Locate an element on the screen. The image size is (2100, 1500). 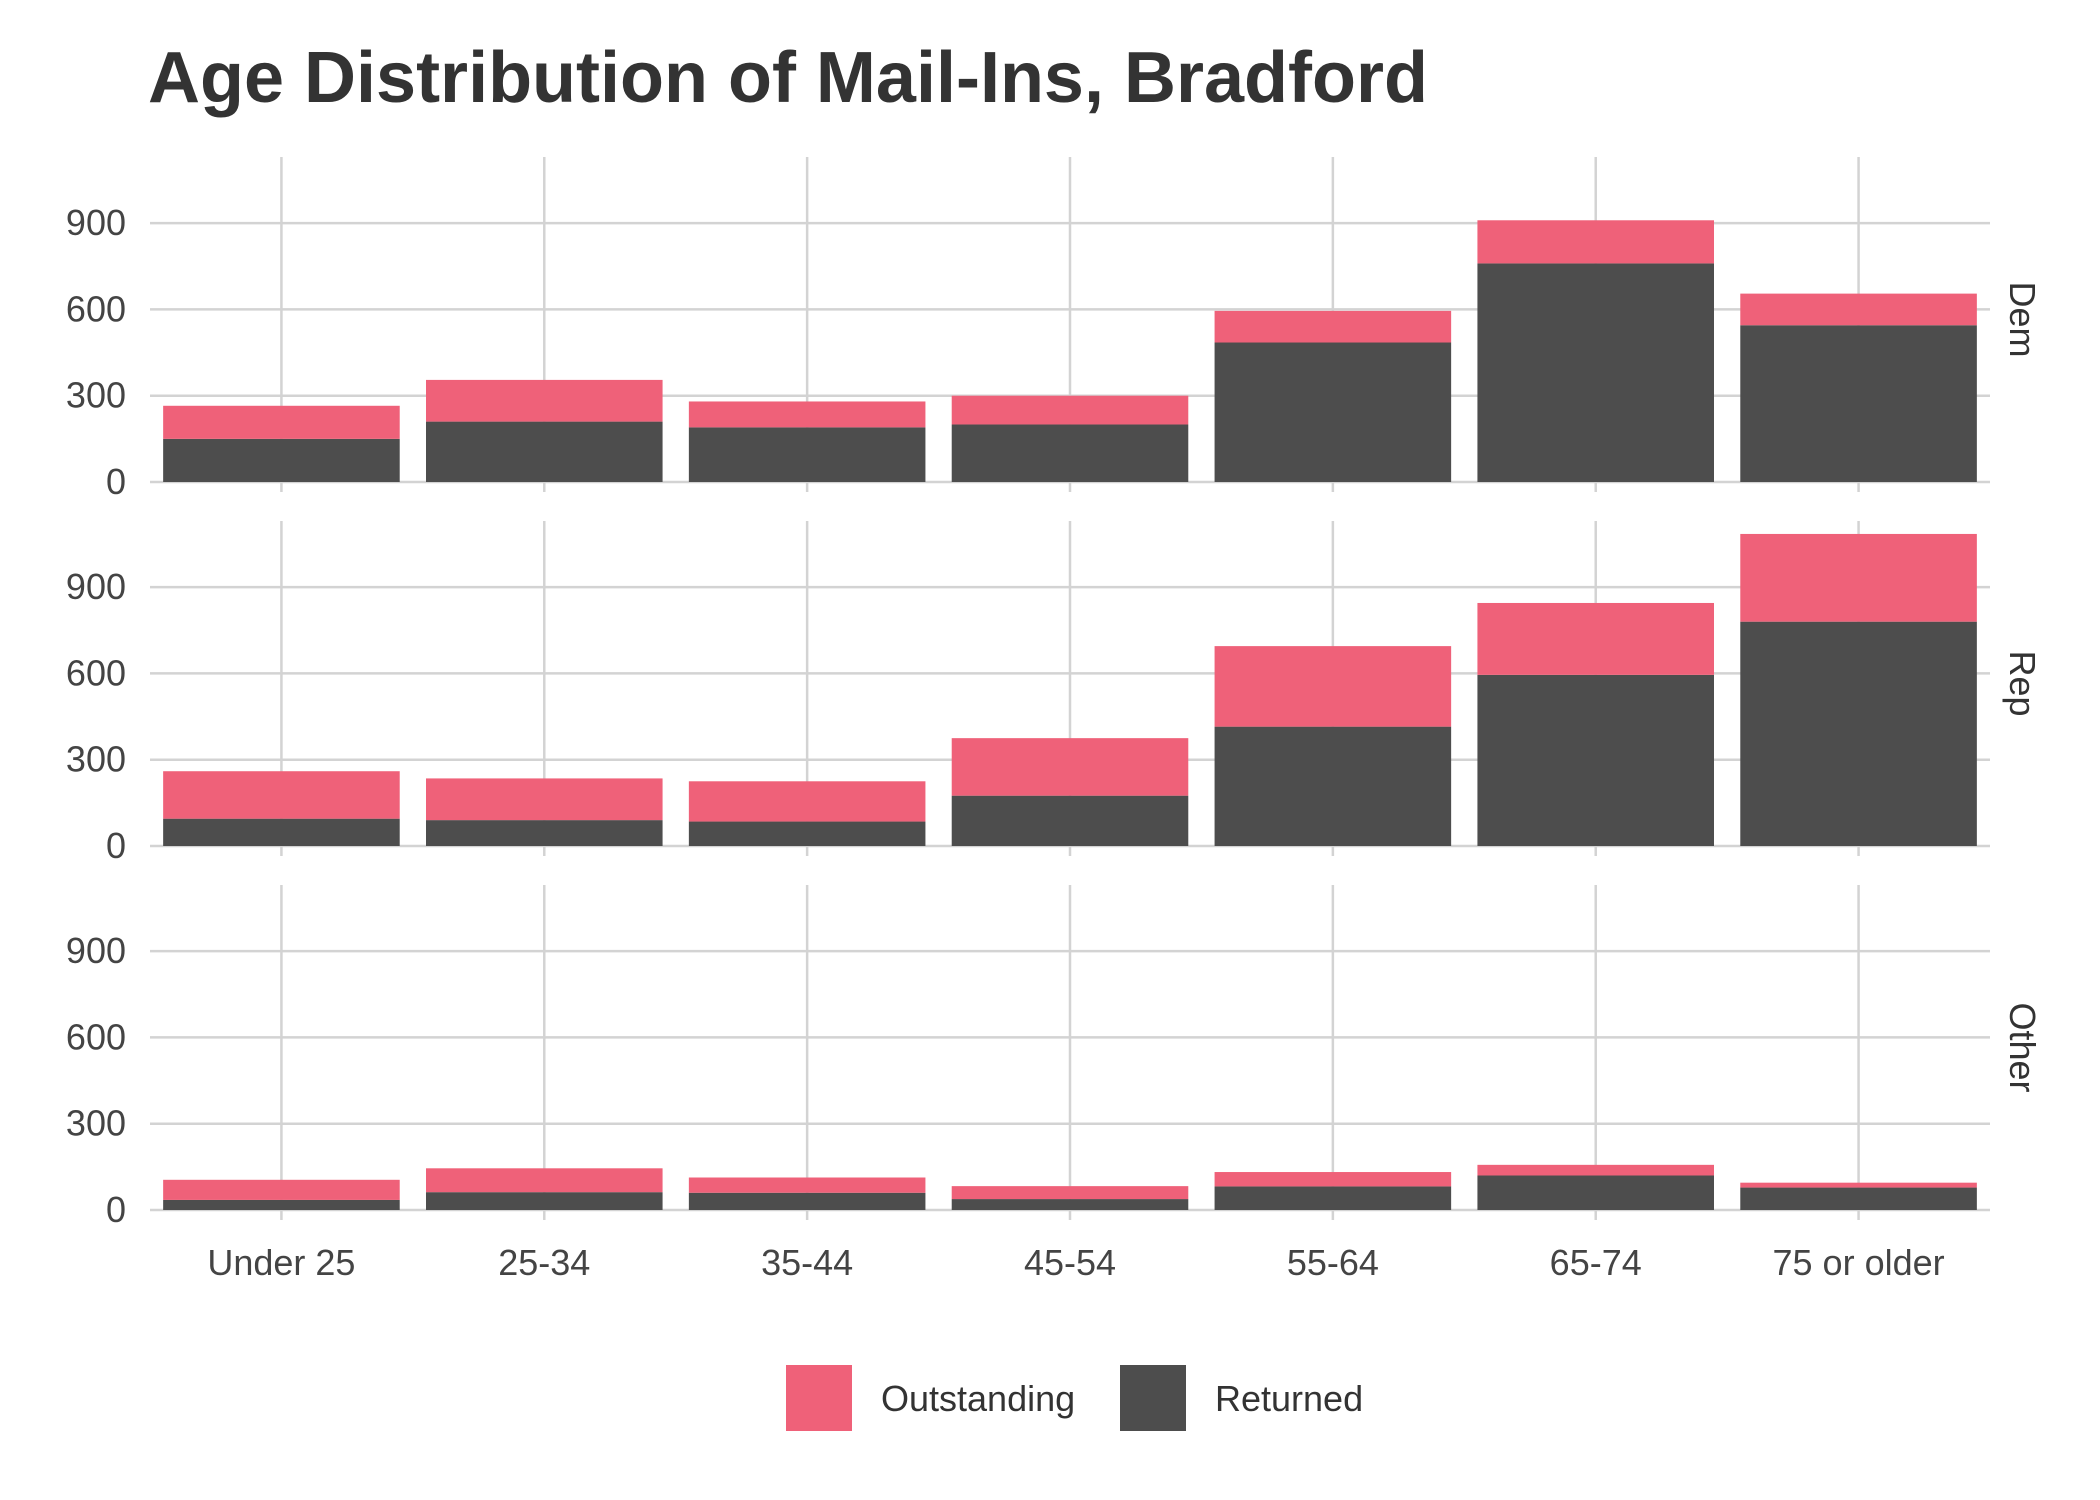
x-tick-label: Under 25 is located at coordinates (281, 1262).